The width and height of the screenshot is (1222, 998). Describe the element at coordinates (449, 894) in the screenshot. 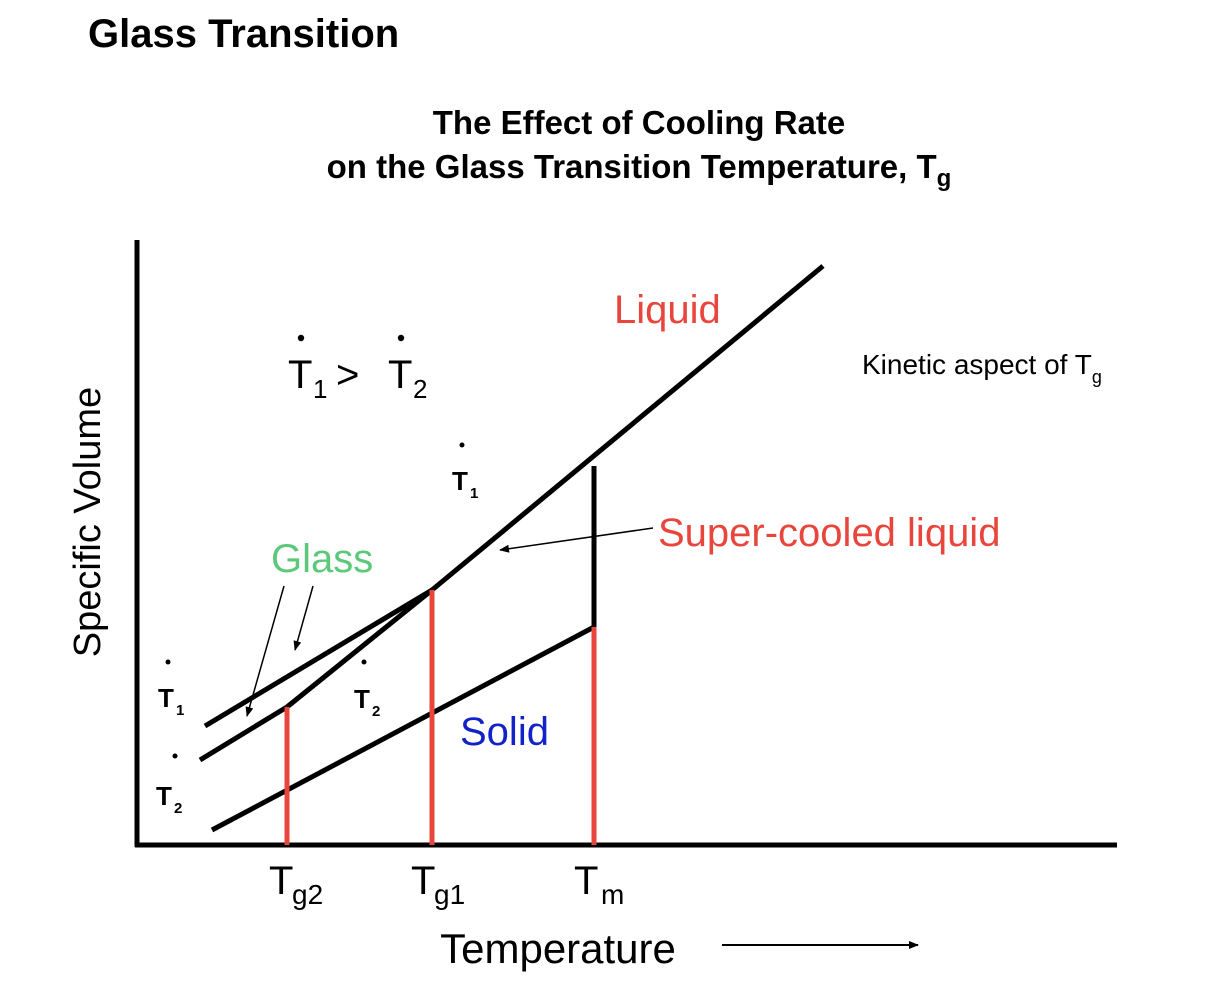

I see `tick-sub: g1` at that location.